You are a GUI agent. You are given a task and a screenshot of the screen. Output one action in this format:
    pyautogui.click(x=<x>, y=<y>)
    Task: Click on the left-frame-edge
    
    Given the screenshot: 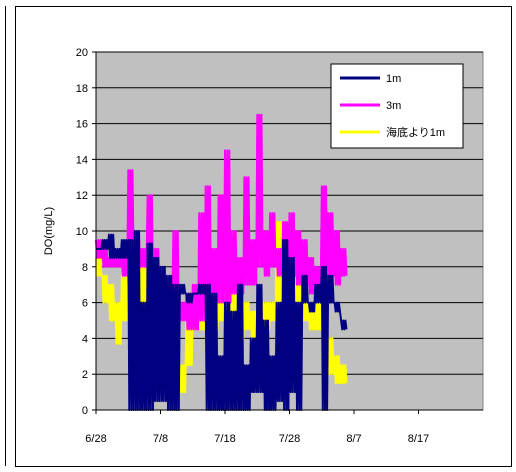 What is the action you would take?
    pyautogui.click(x=3, y=236)
    